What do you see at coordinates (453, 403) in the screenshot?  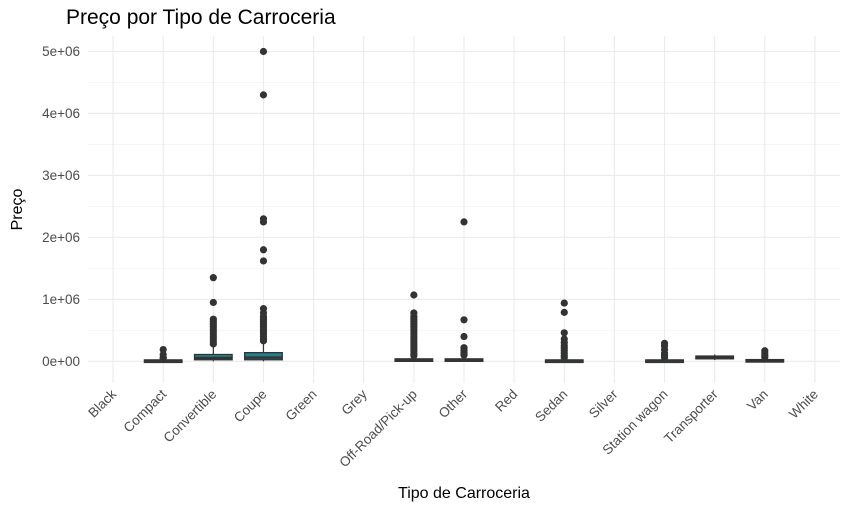 I see `x-tick-label: Other` at bounding box center [453, 403].